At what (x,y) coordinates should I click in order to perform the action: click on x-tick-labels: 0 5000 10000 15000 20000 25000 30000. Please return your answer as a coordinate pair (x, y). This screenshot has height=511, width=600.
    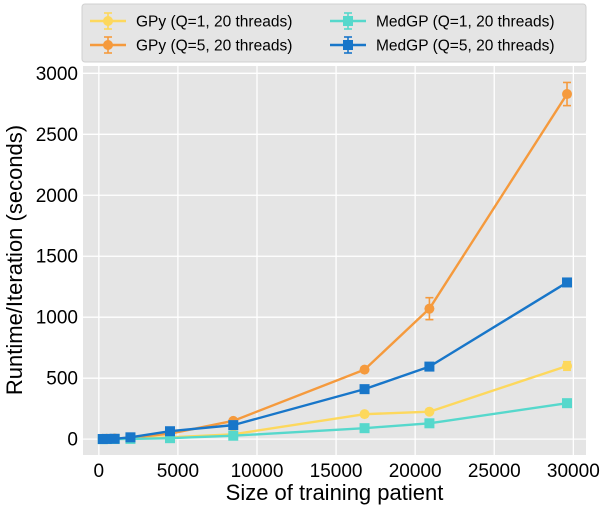
    Looking at the image, I should click on (347, 471).